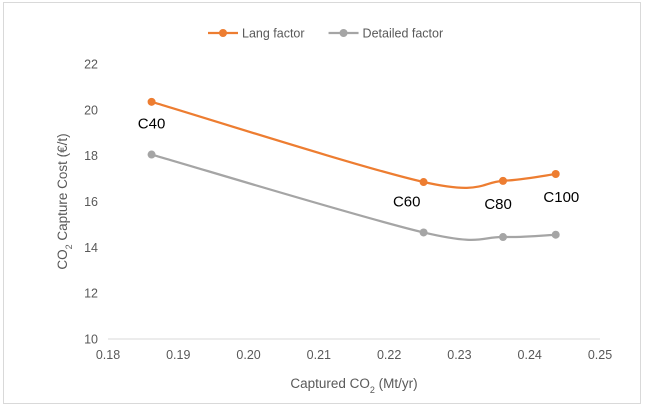  What do you see at coordinates (325, 34) in the screenshot?
I see `legend: Lang factor Detailed factor` at bounding box center [325, 34].